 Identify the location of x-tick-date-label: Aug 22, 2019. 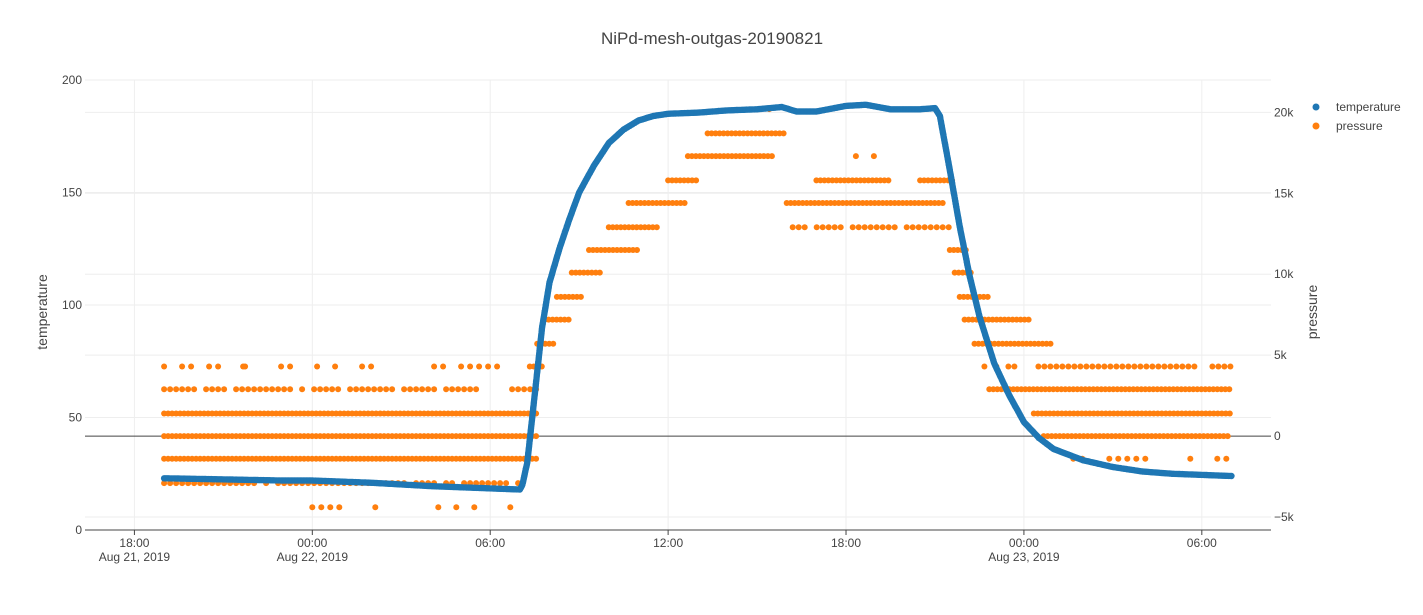
(313, 557).